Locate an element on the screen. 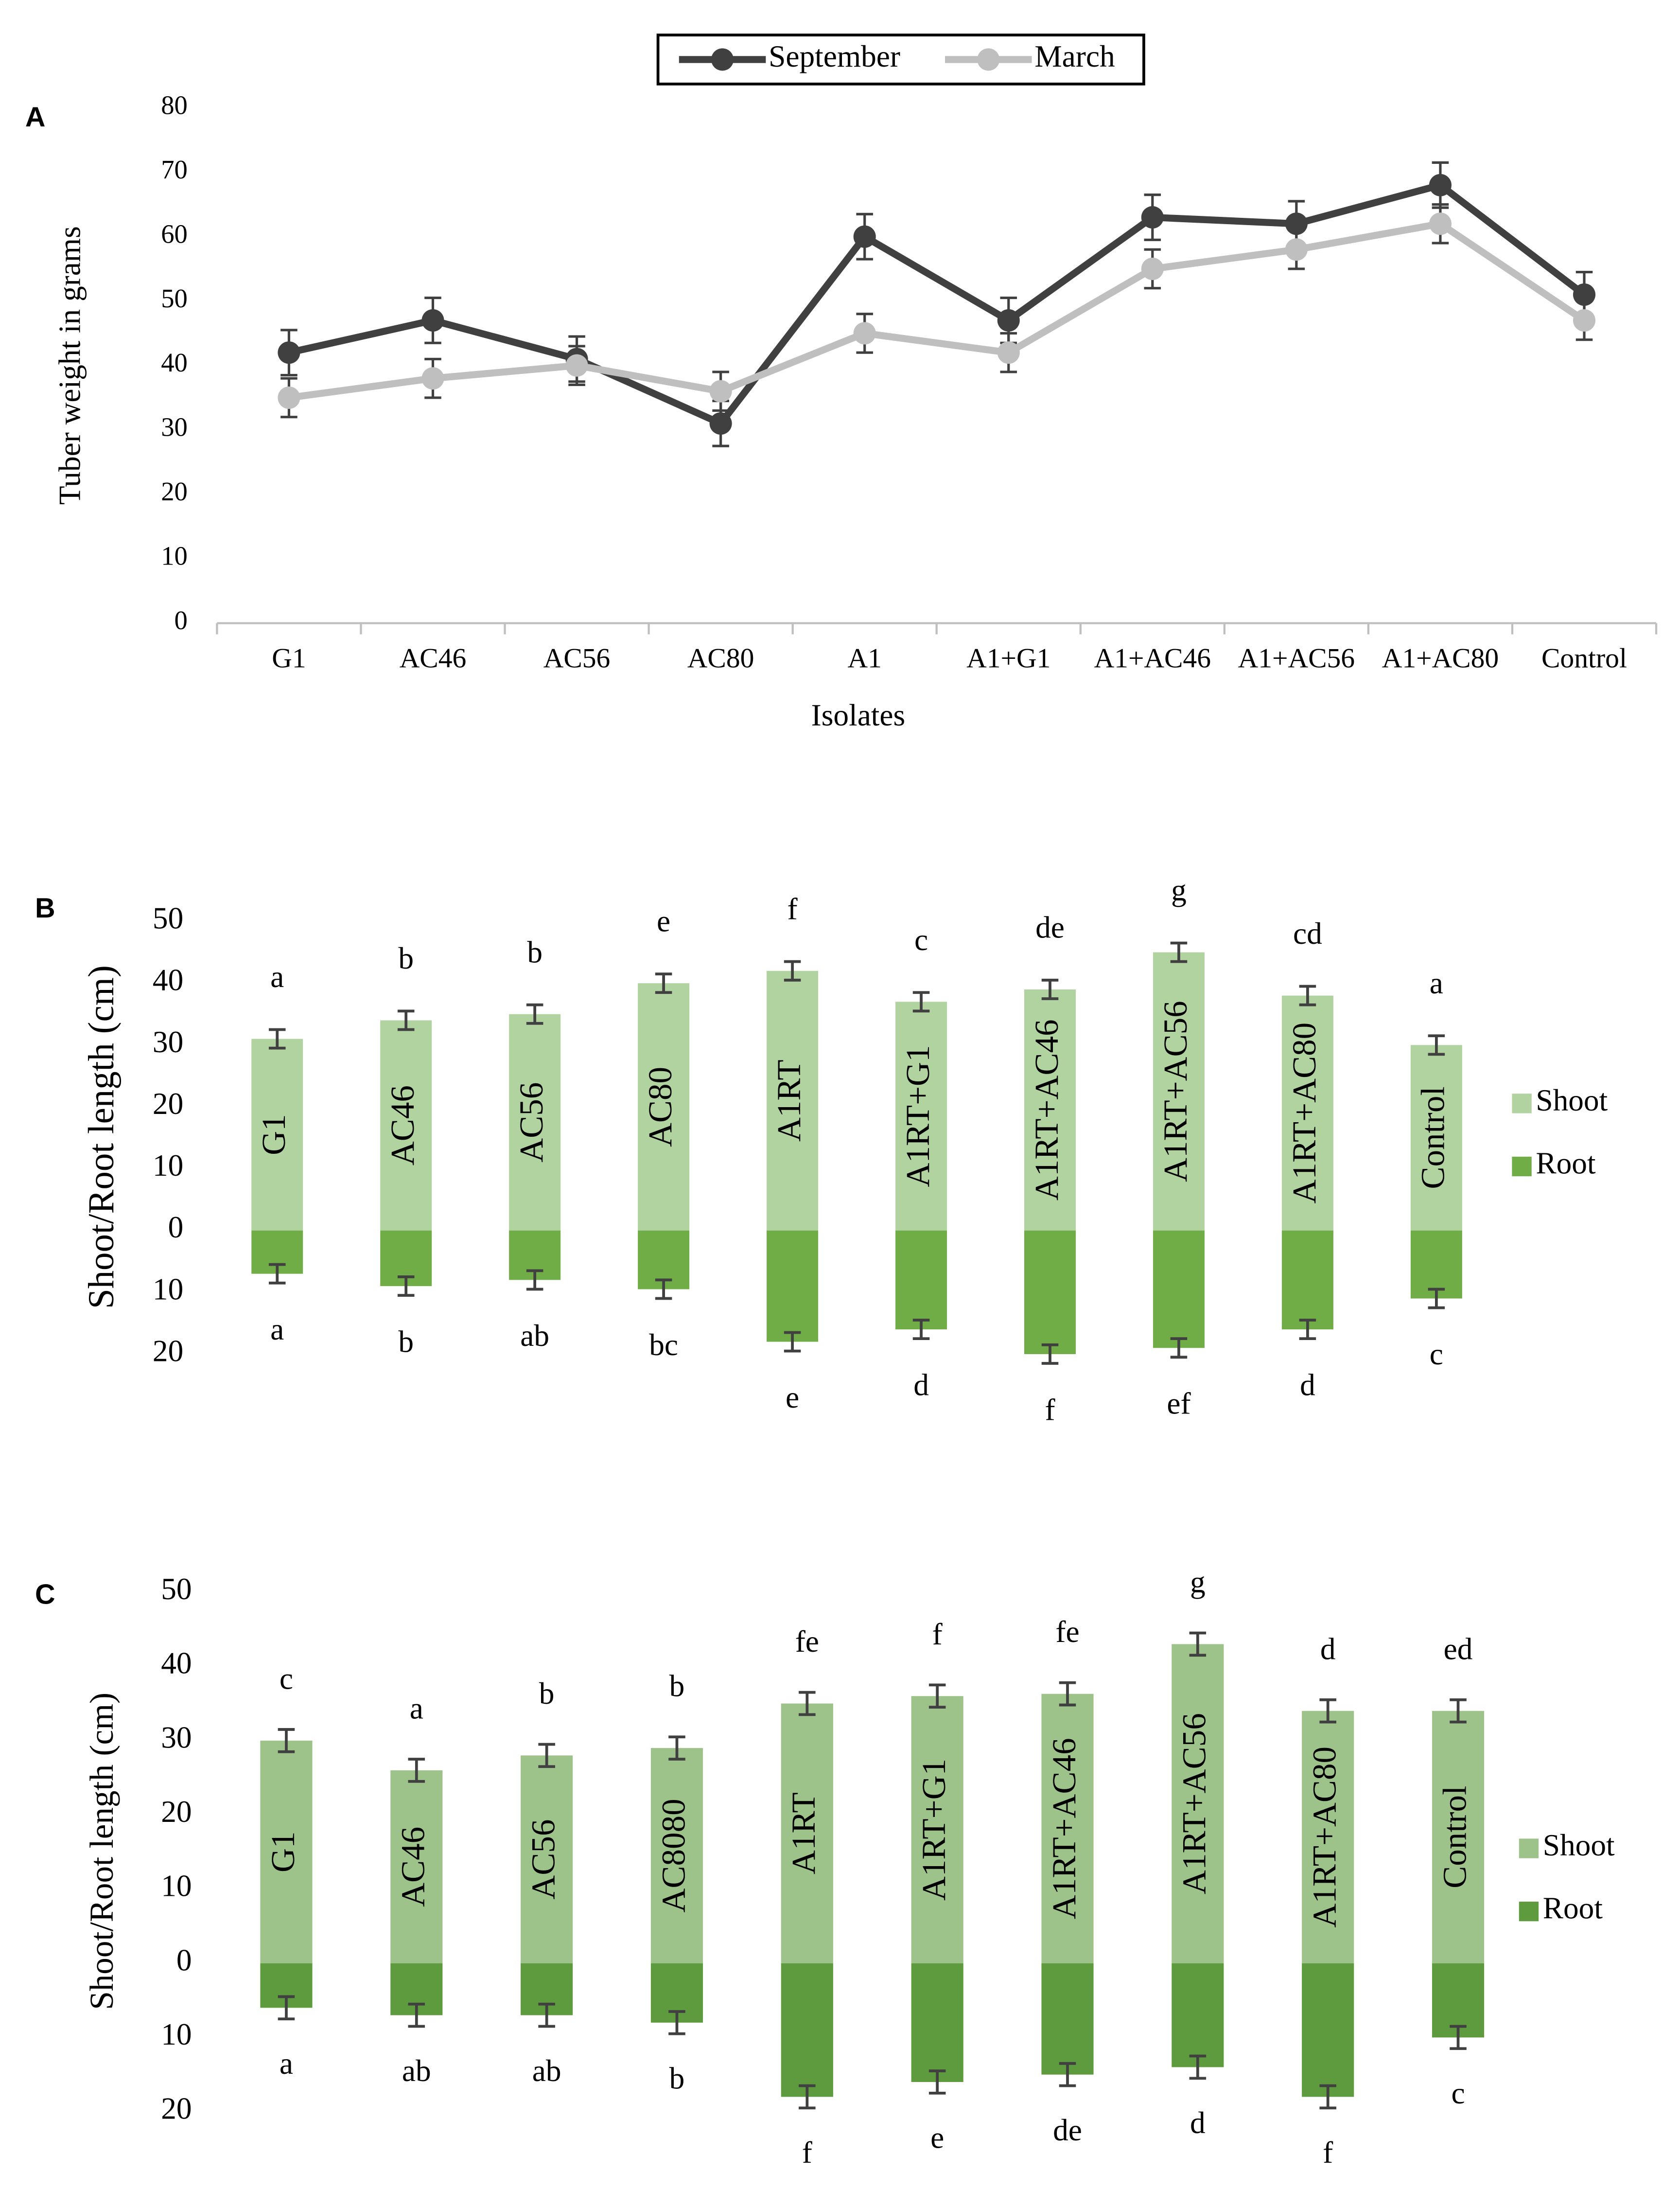 This screenshot has height=2206, width=1680. bar-label: A1RT+AC46 is located at coordinates (1046, 1109).